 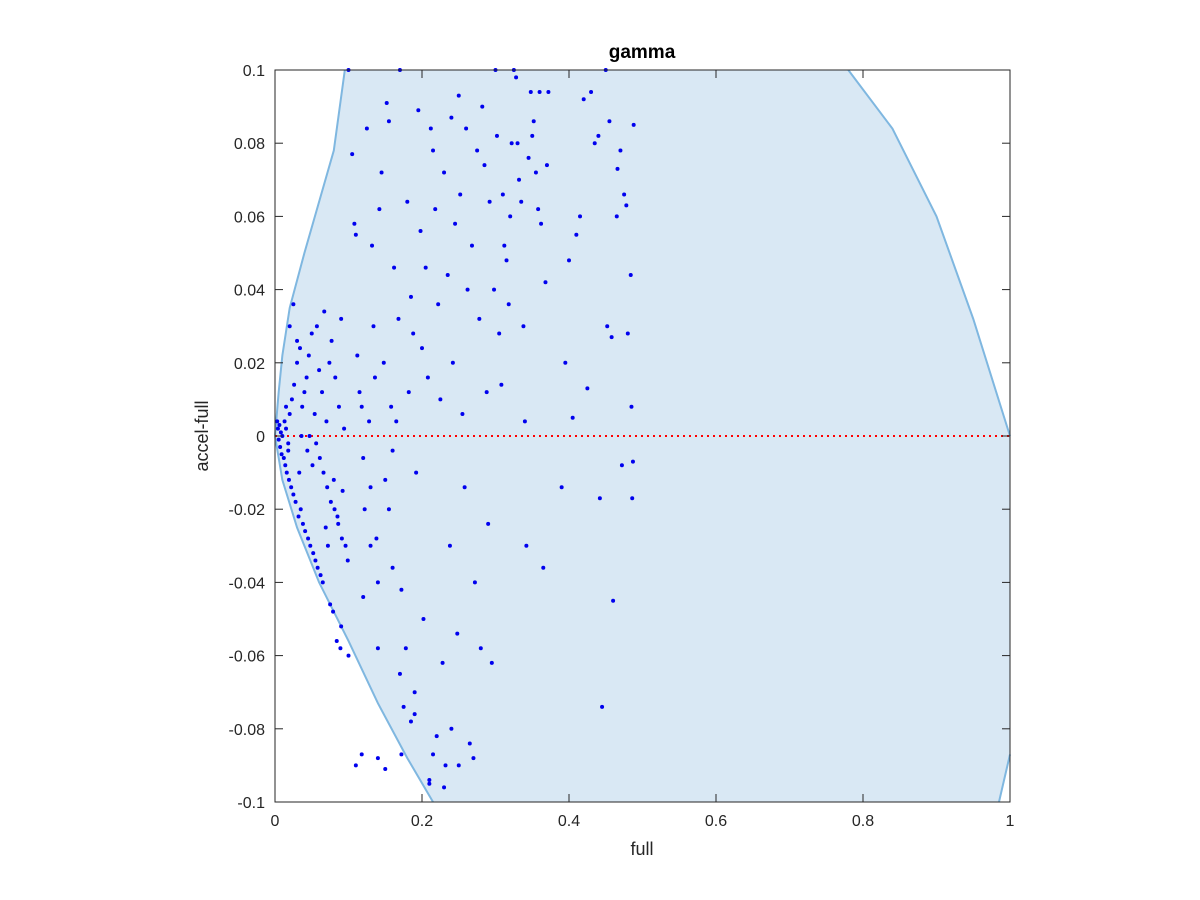 What do you see at coordinates (247, 583) in the screenshot?
I see `y-tick-label: -0.04` at bounding box center [247, 583].